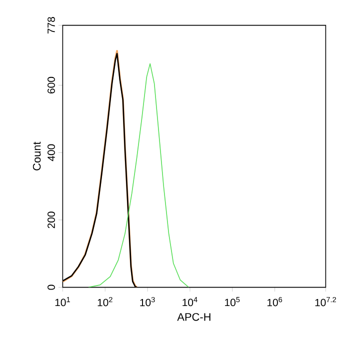  Describe the element at coordinates (232, 301) in the screenshot. I see `x-tick-label: 10$^{5}$` at that location.